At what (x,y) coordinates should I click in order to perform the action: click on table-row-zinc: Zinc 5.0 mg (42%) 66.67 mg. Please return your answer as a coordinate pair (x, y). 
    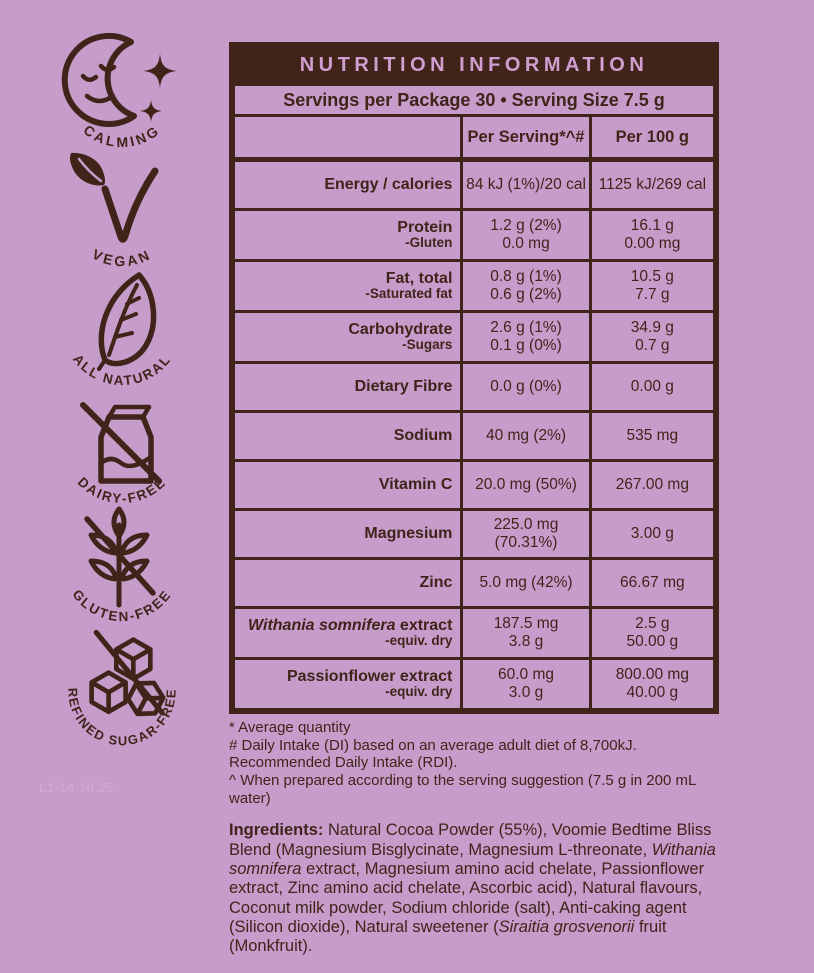
    Looking at the image, I should click on (474, 583).